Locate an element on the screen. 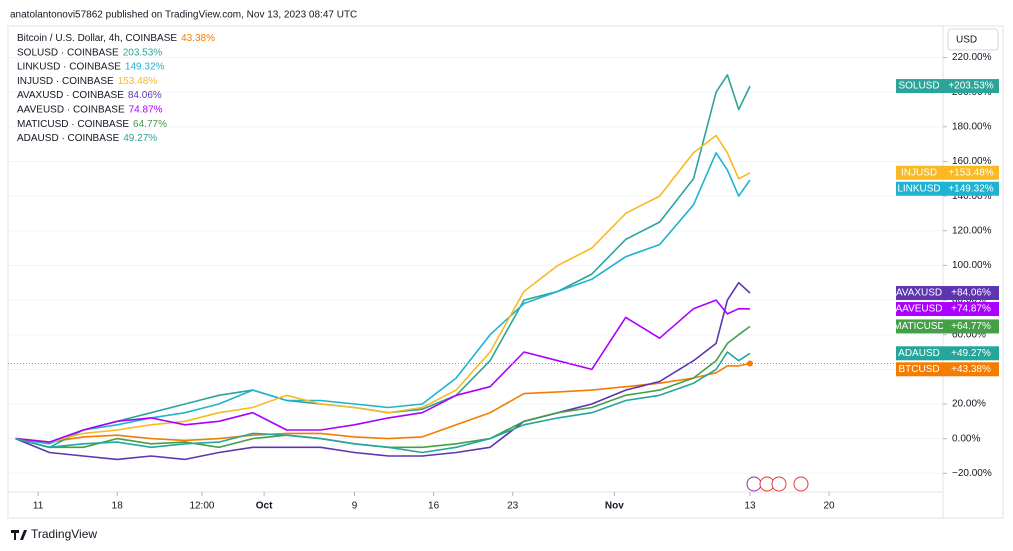 This screenshot has width=1013, height=551. currency-label: USD is located at coordinates (966, 40).